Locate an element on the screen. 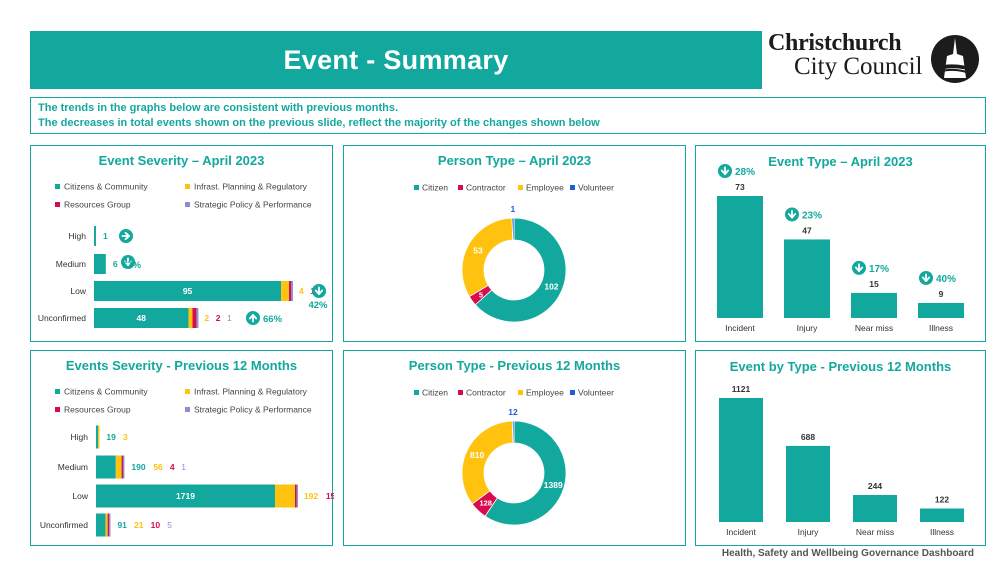  logo-line-2: City Council is located at coordinates (858, 66).